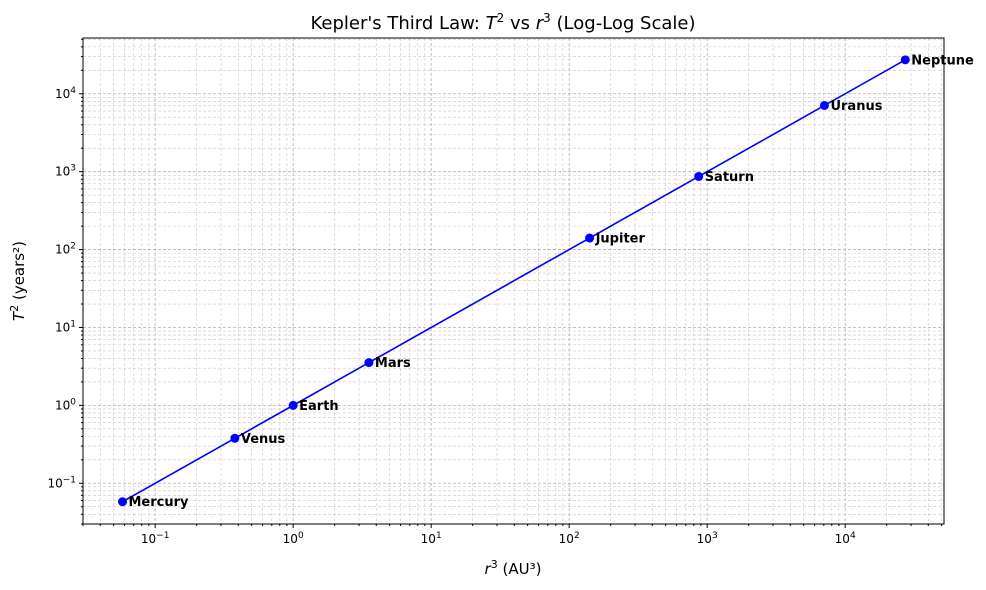 Image resolution: width=986 pixels, height=590 pixels. Describe the element at coordinates (65, 326) in the screenshot. I see `y-tick-label: 10¹` at that location.